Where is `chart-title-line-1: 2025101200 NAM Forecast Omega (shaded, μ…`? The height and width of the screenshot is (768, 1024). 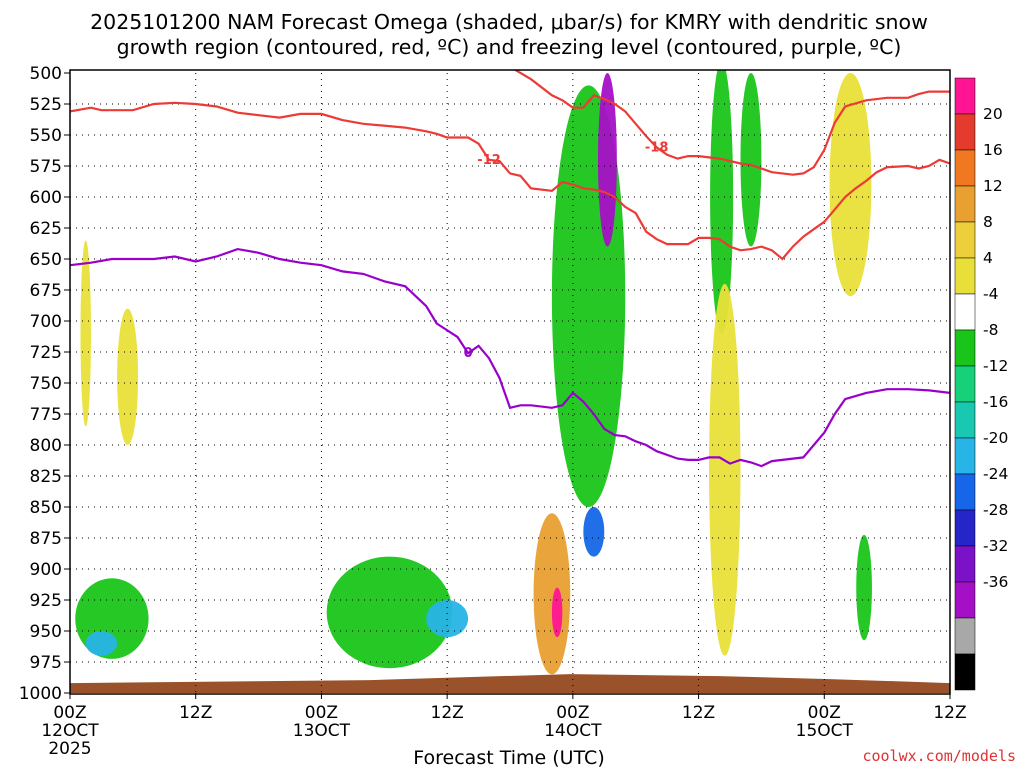
chart-title-line-1: 2025101200 NAM Forecast Omega (shaded, μ… is located at coordinates (509, 22).